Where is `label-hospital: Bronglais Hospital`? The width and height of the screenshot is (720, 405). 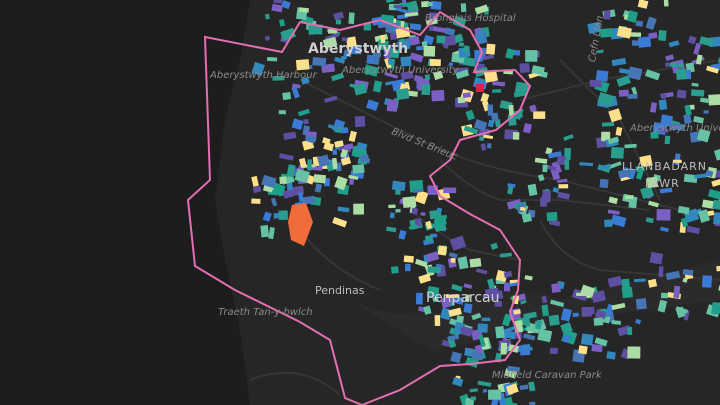 label-hospital: Bronglais Hospital is located at coordinates (470, 18).